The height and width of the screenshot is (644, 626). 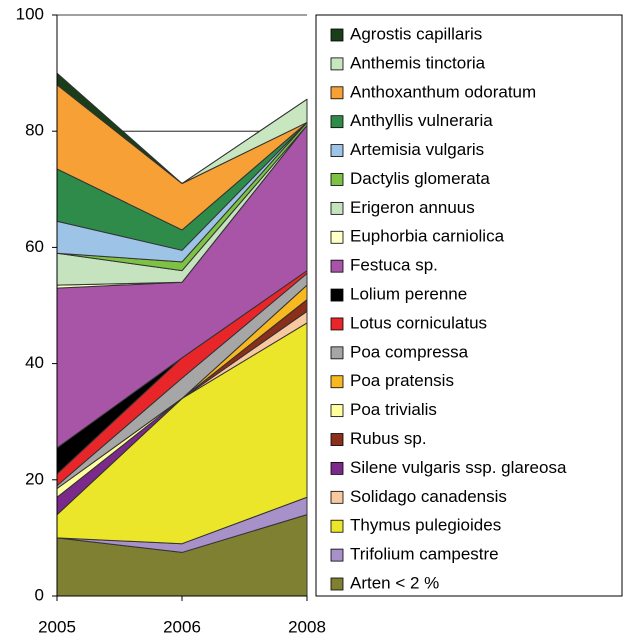 What do you see at coordinates (34, 130) in the screenshot?
I see `y-tick-label: 80` at bounding box center [34, 130].